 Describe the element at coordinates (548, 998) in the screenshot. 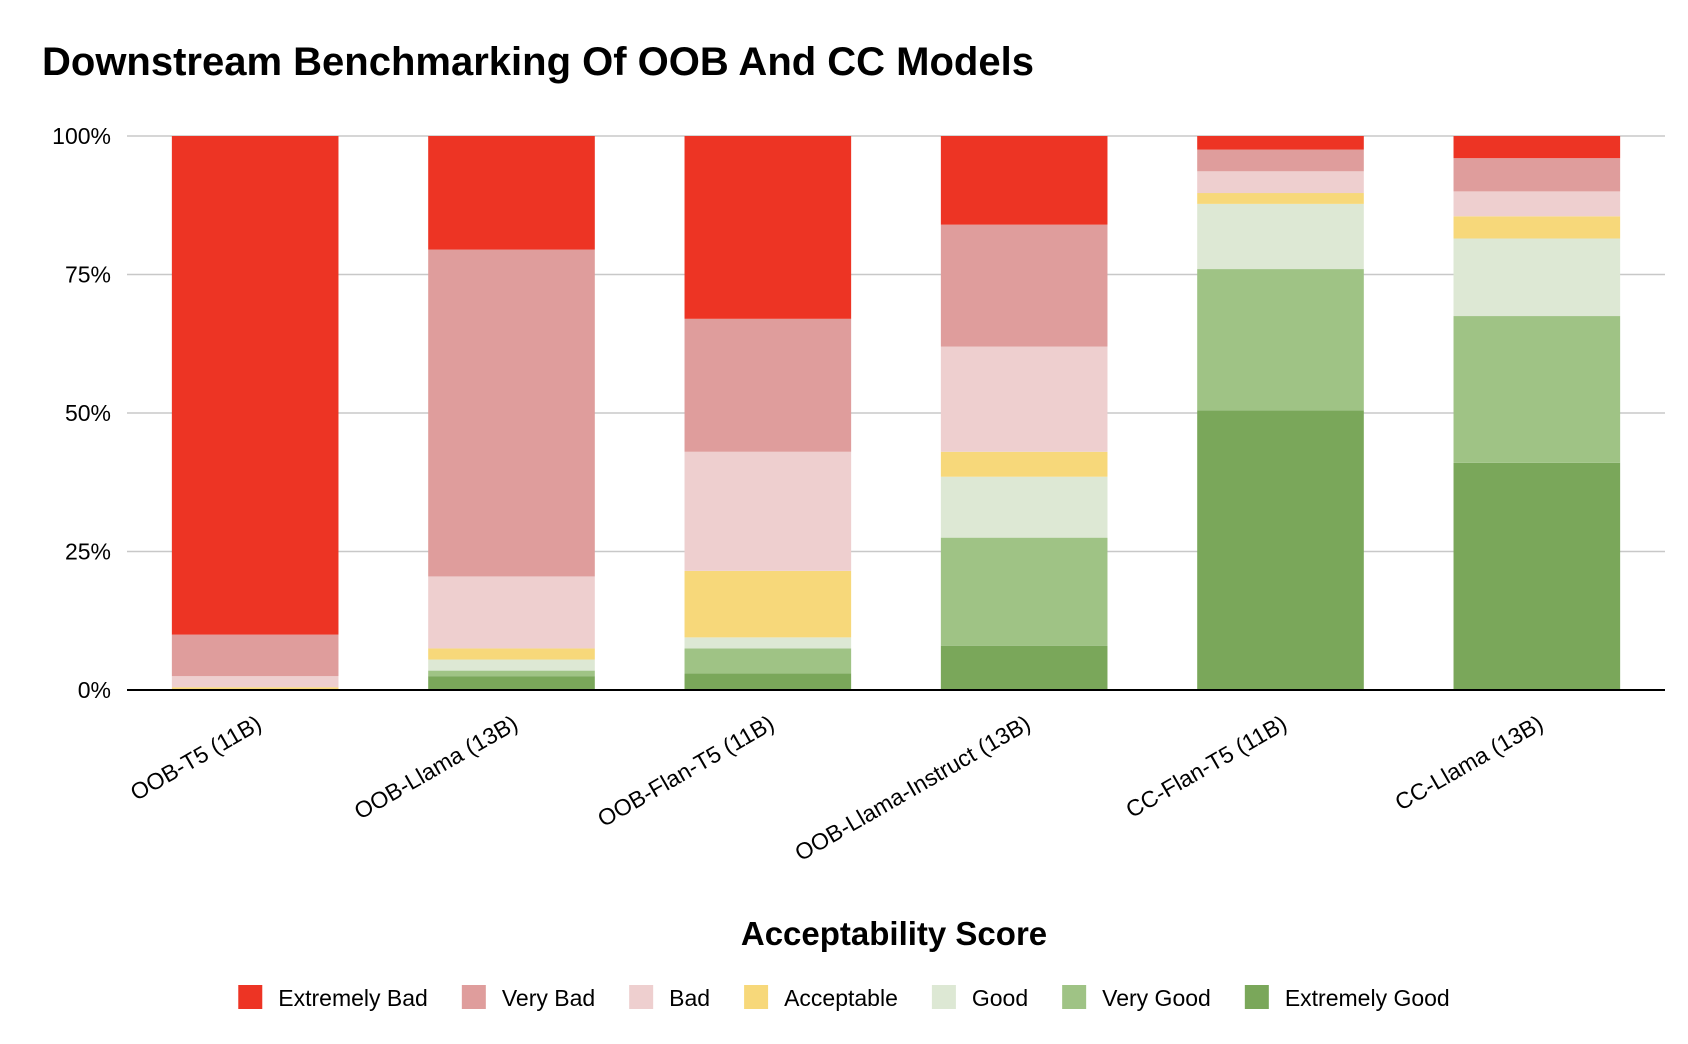

I see `legend-label: Very Bad` at that location.